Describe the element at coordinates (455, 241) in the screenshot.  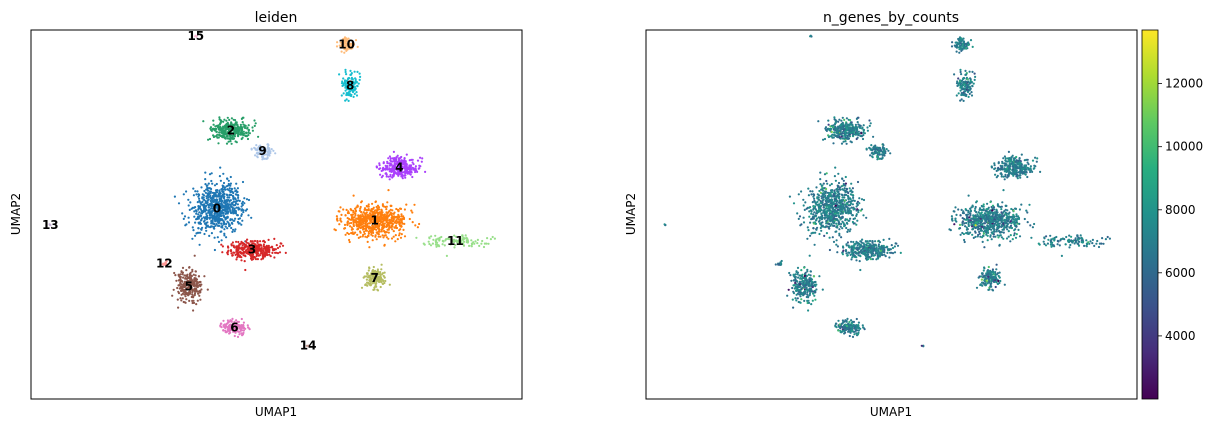
I see `cluster-label-11: 11` at that location.